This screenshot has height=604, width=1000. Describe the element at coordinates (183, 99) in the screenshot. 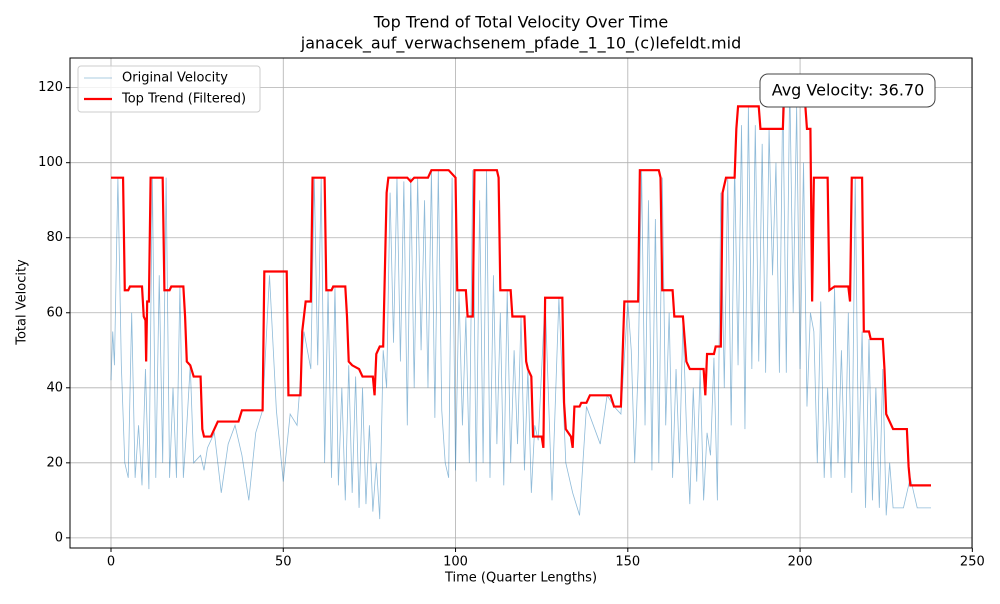

I see `legend-label: Top Trend (Filtered)` at that location.